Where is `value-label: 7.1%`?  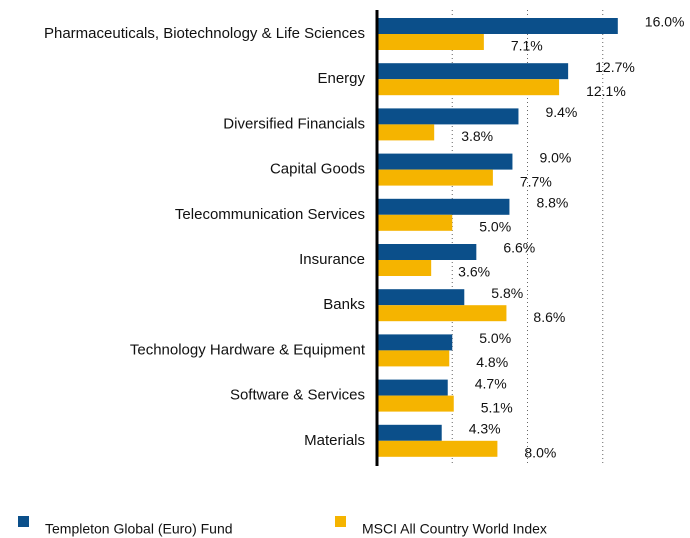 value-label: 7.1% is located at coordinates (527, 46).